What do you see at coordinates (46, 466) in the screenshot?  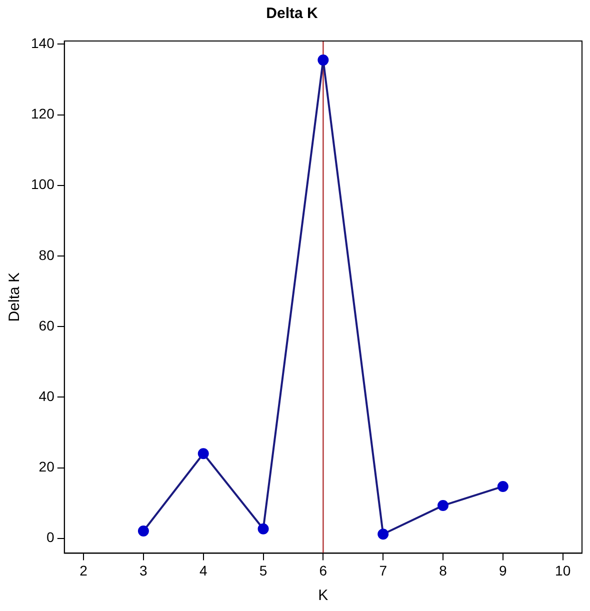 I see `y-tick-label: 20` at bounding box center [46, 466].